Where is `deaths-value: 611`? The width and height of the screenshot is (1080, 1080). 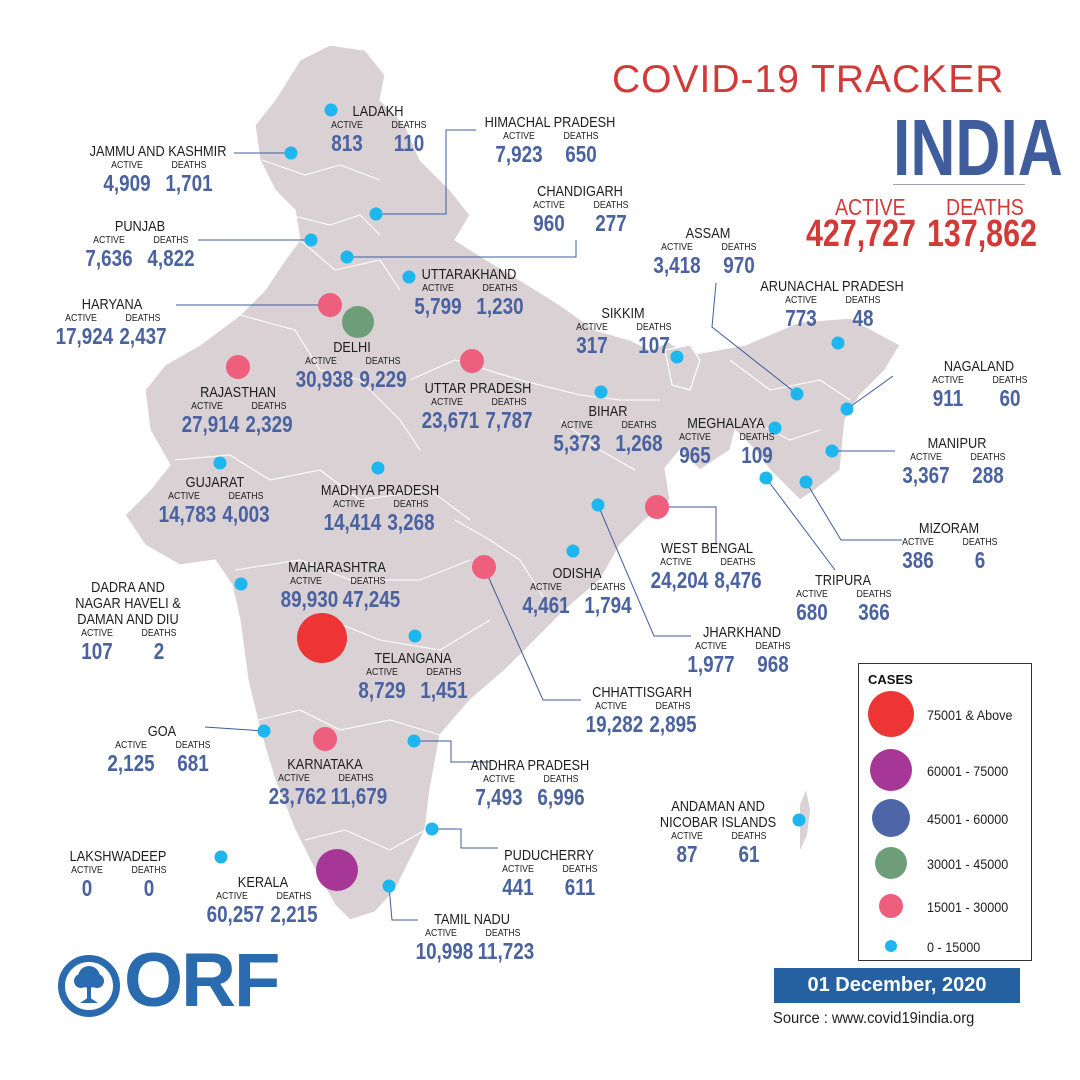
deaths-value: 611 is located at coordinates (580, 887).